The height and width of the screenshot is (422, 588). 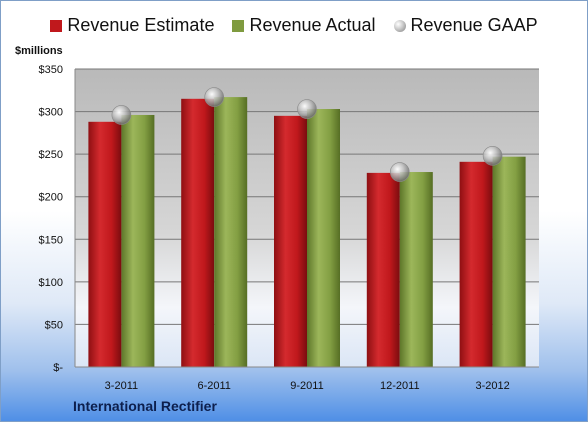 I want to click on y-tick-label: $200, so click(x=51, y=198).